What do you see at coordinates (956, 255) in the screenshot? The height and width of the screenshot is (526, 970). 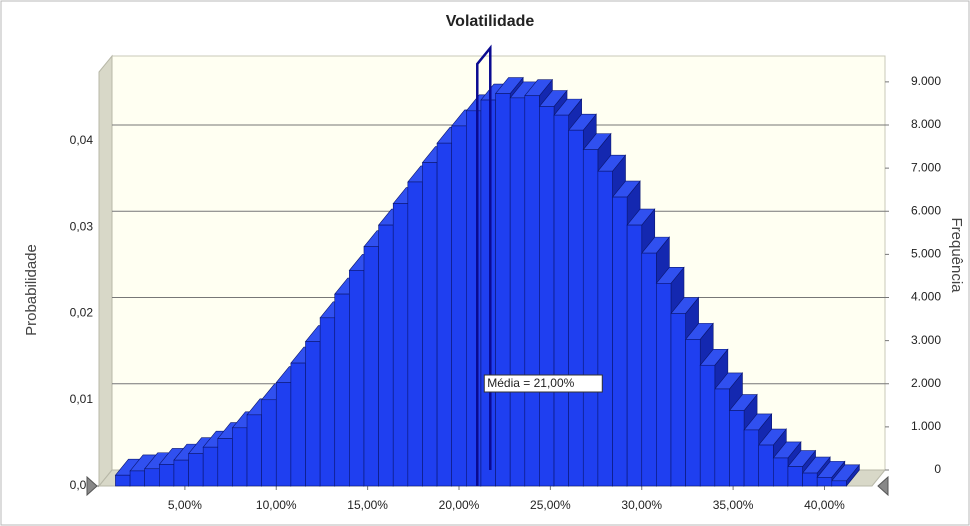 I see `y2-axis-title: Frequência` at bounding box center [956, 255].